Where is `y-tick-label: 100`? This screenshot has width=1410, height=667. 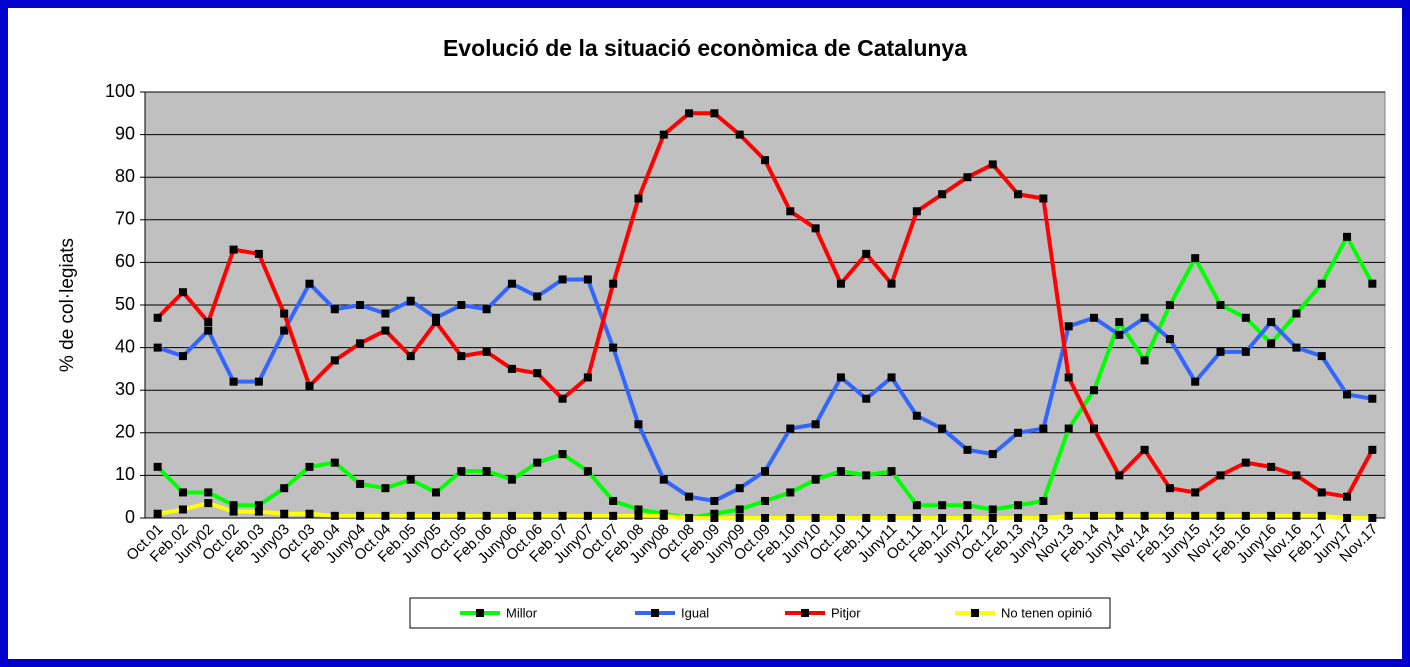
y-tick-label: 100 is located at coordinates (120, 91).